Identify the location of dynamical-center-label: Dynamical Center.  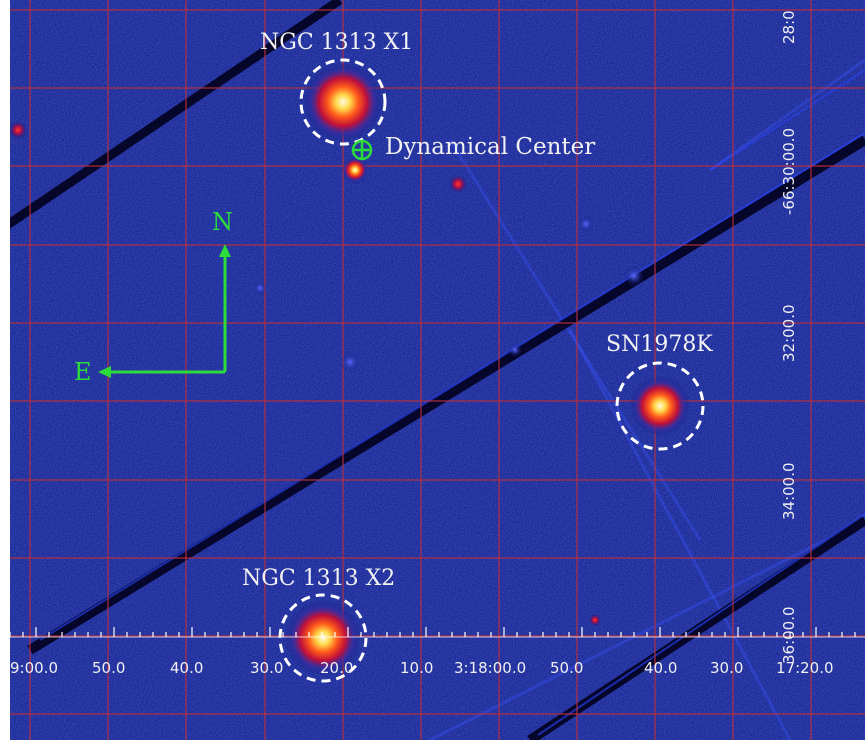
(490, 147).